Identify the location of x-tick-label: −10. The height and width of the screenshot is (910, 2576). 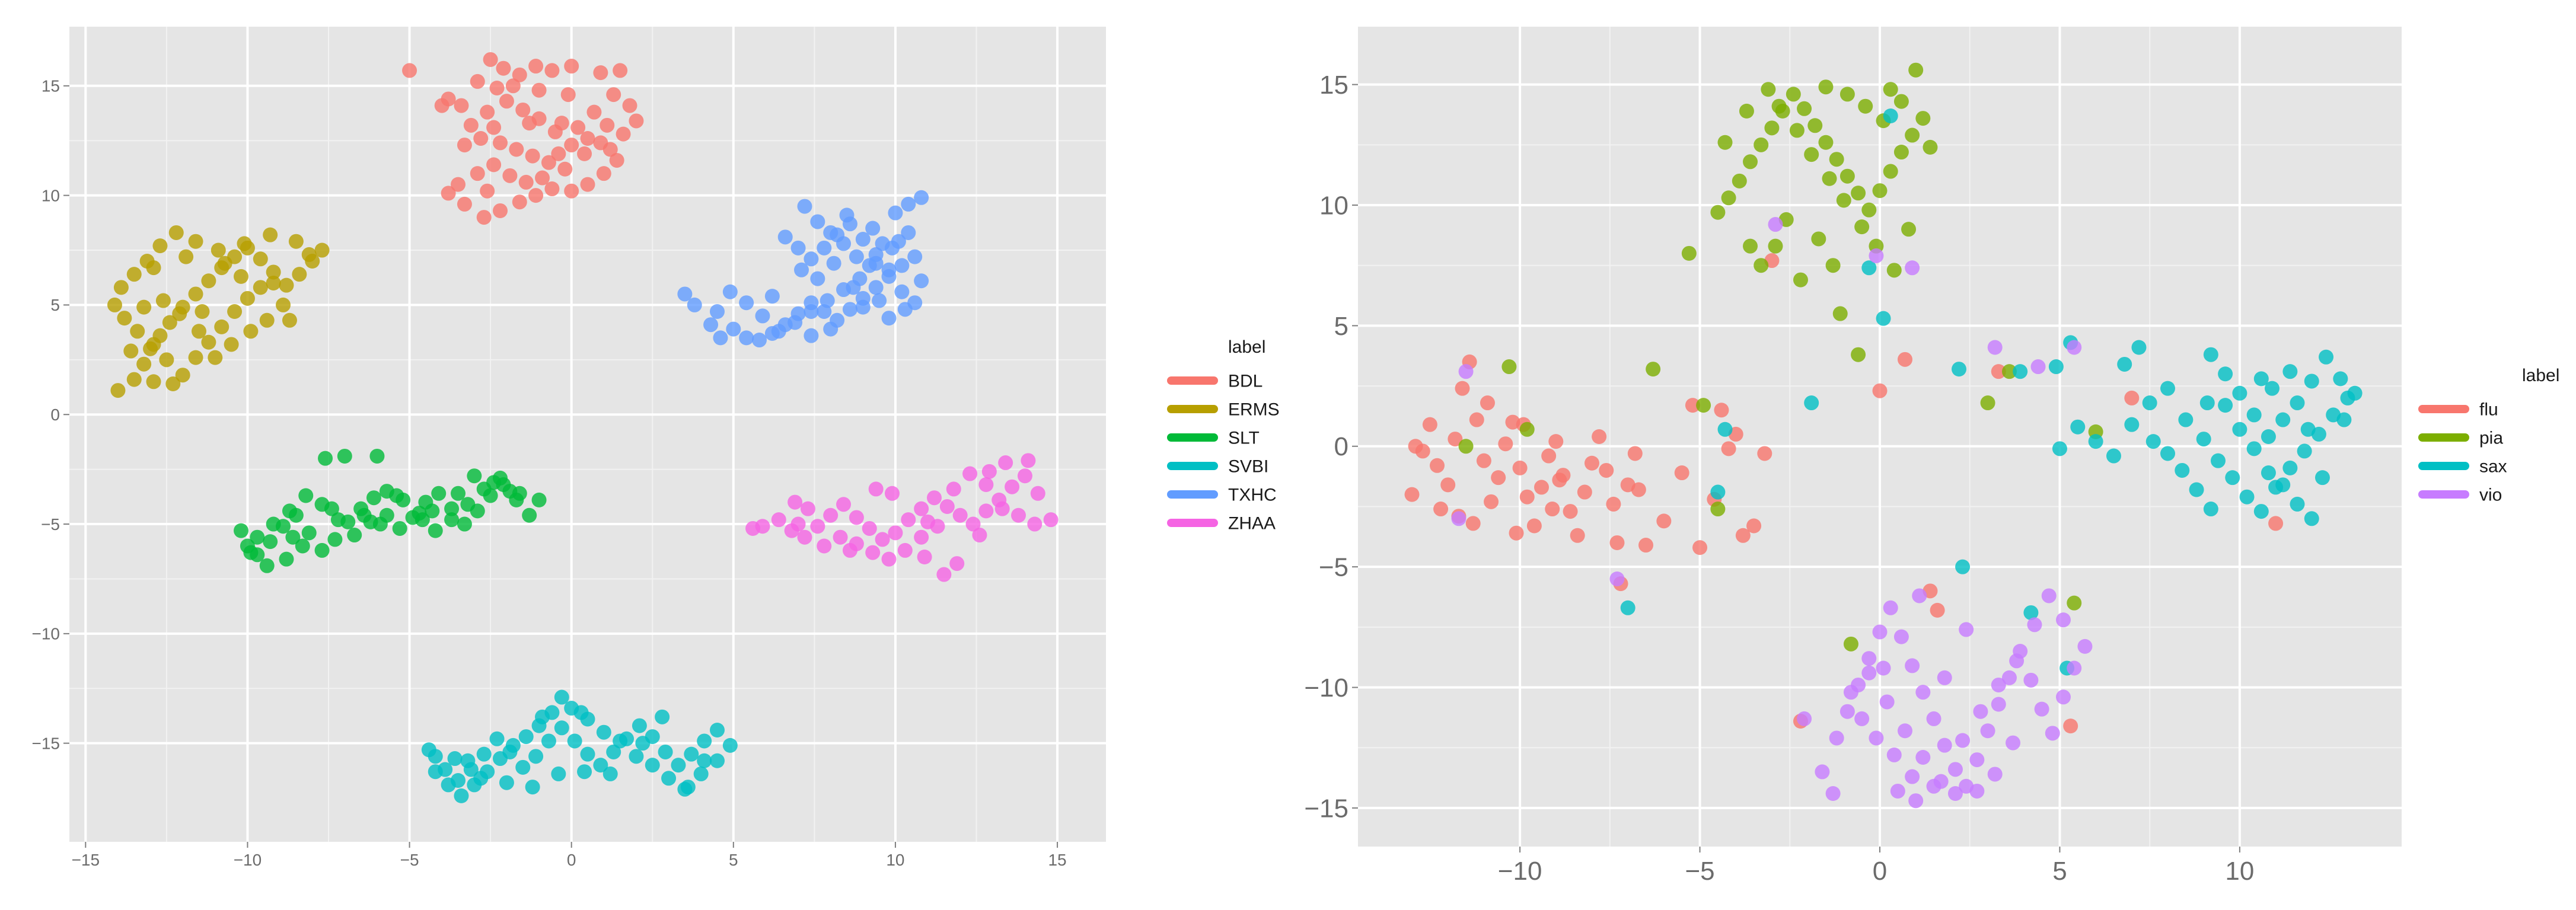
(1520, 872).